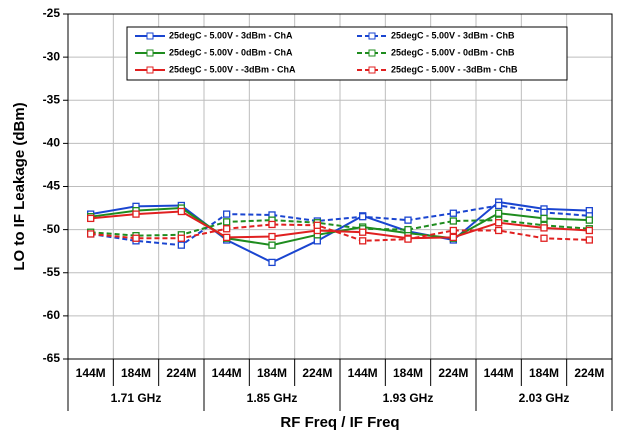  Describe the element at coordinates (453, 35) in the screenshot. I see `legend-label: 25degC - 5.00V - 3dBm - ChB` at that location.